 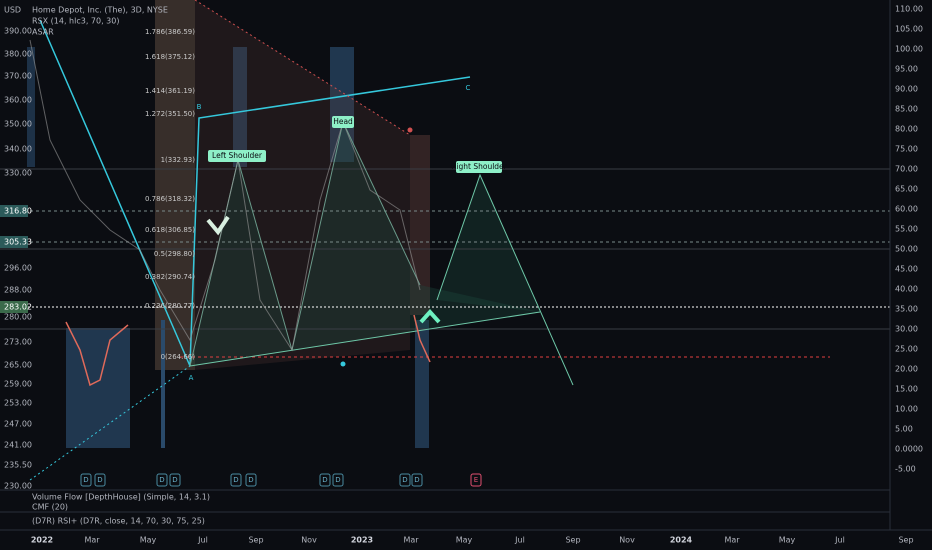 I want to click on left-axis-label: 390.00, so click(x=18, y=31).